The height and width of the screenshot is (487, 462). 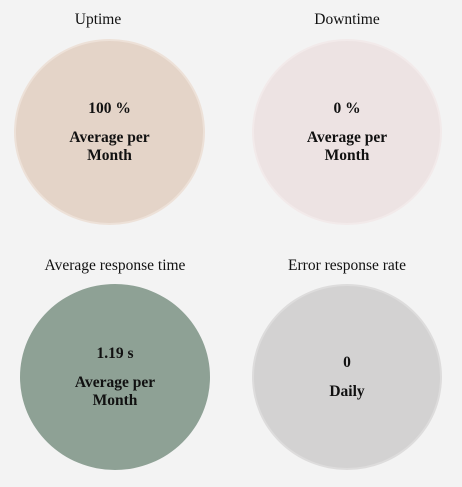 I want to click on uptime-period: Average per Month, so click(x=109, y=147).